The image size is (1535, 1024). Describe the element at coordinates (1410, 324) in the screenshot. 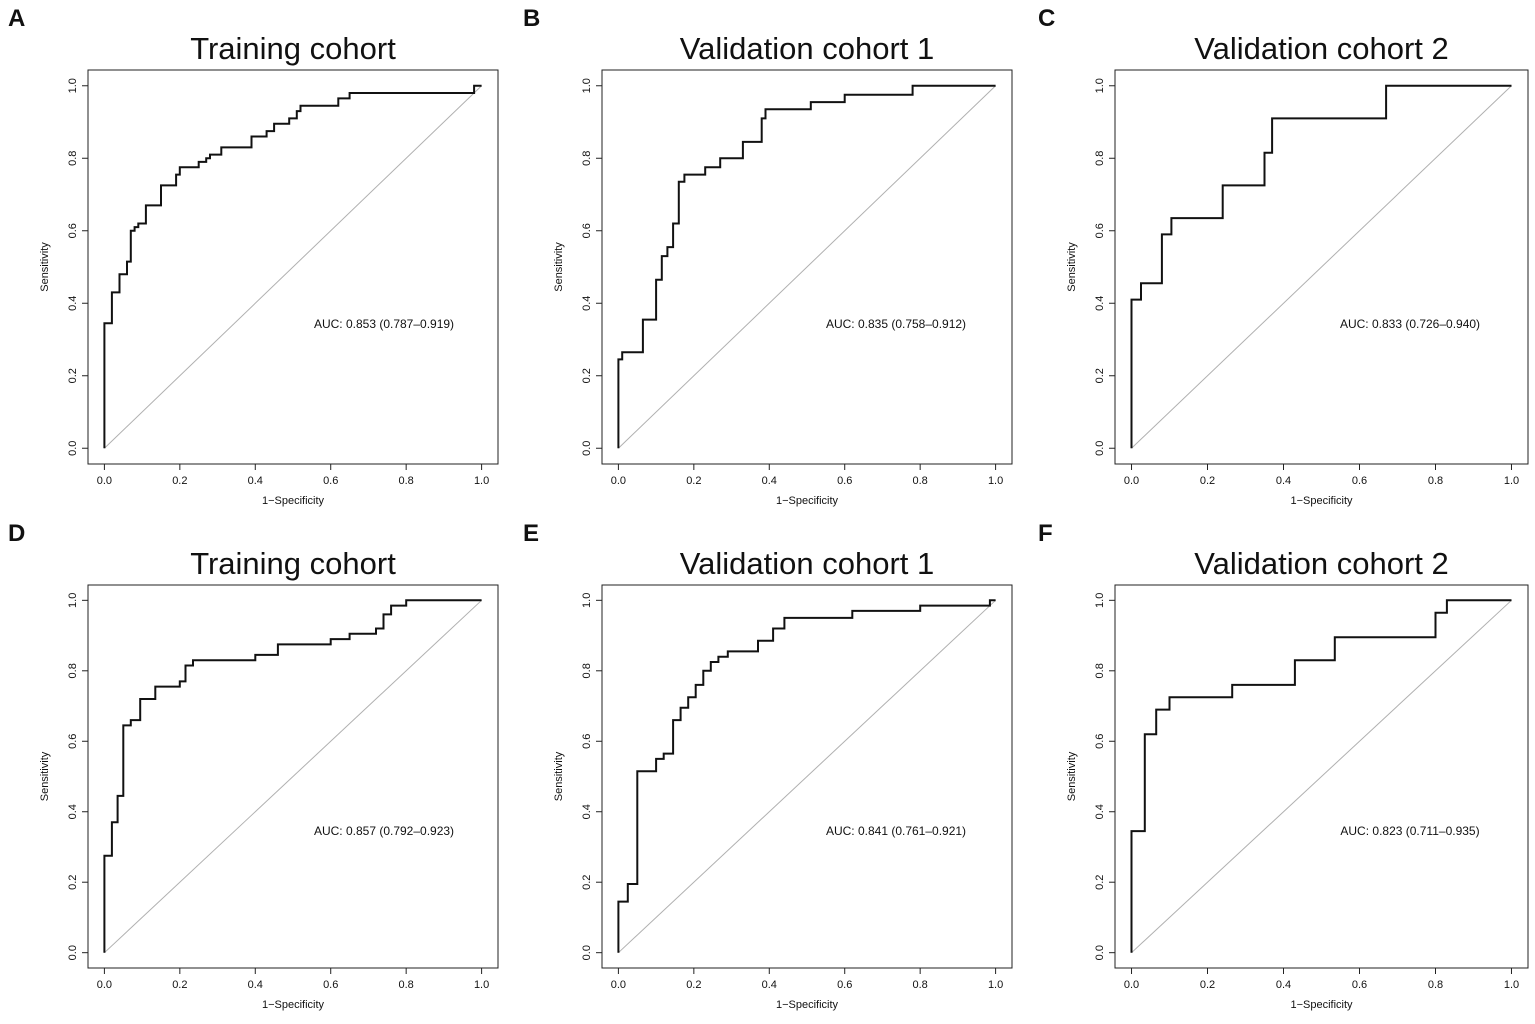

I see `auc-annotation: AUC: 0.833 (0.726–0.940)` at that location.